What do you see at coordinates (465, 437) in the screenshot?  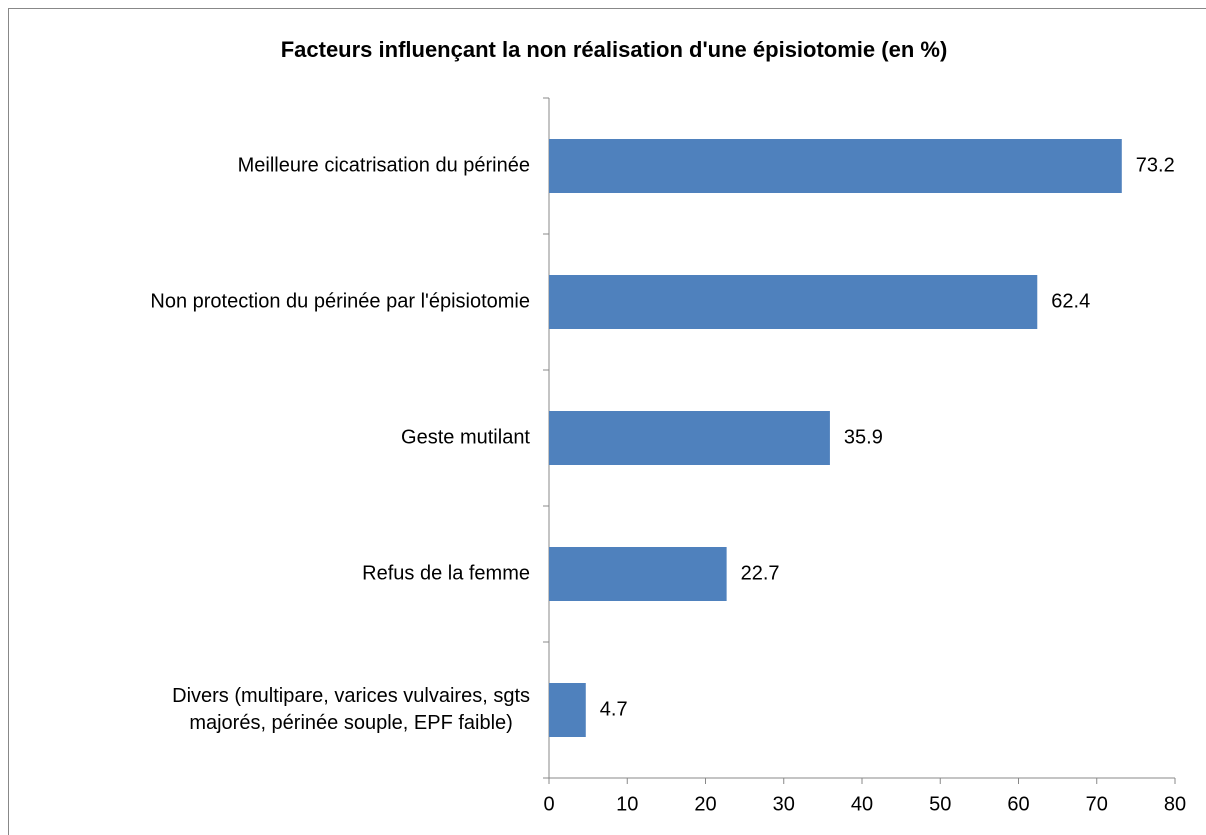 I see `category-text: Geste mutilant` at bounding box center [465, 437].